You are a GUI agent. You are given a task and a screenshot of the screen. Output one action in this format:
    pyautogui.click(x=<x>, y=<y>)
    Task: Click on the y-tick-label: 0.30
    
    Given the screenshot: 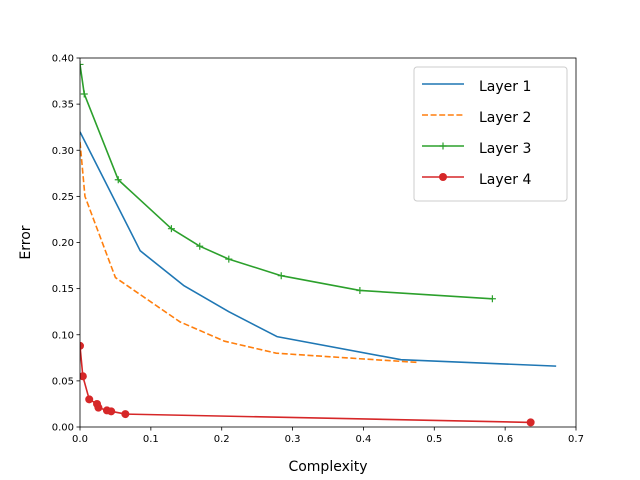 What is the action you would take?
    pyautogui.click(x=63, y=151)
    